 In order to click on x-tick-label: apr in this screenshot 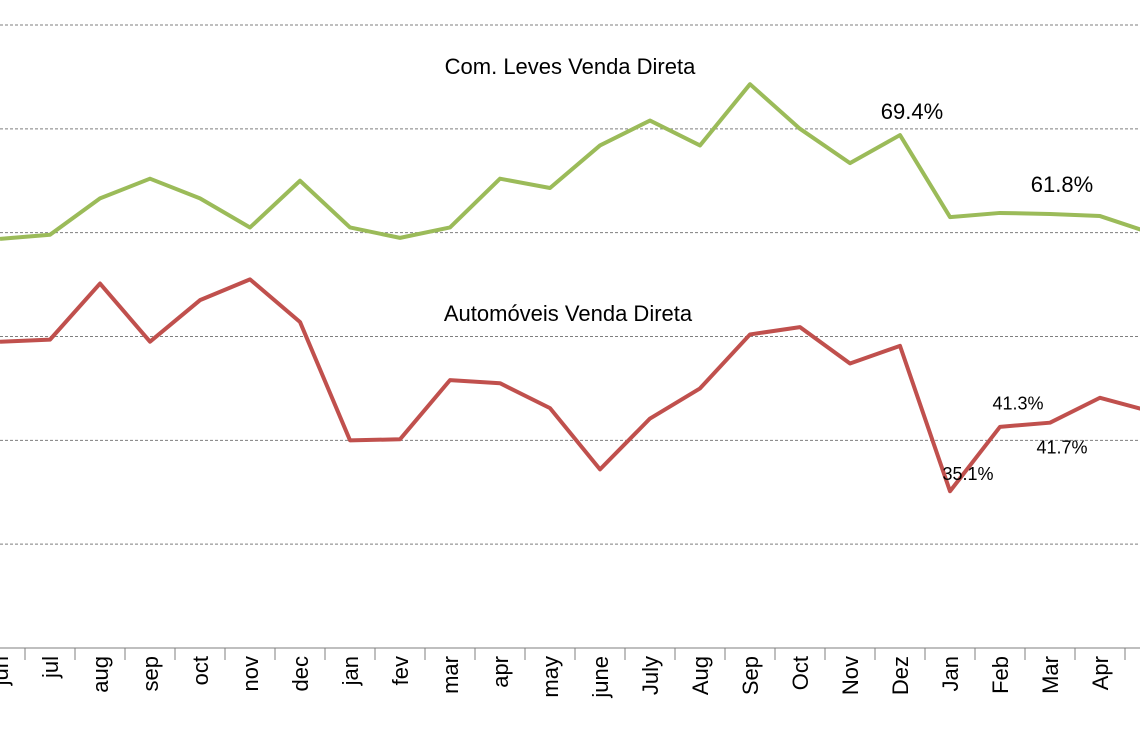, I will do `click(500, 672)`.